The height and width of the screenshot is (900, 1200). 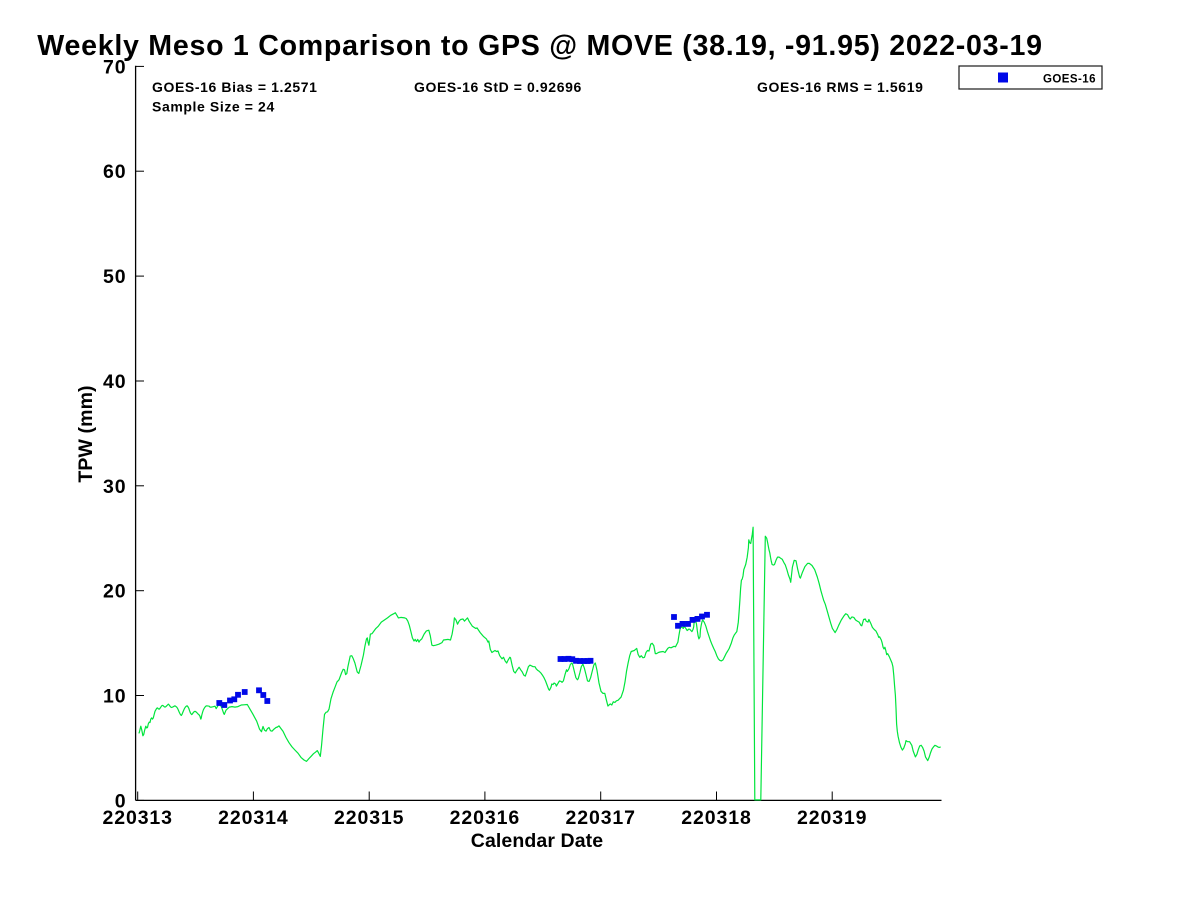 What do you see at coordinates (121, 801) in the screenshot?
I see `svg-text: 0` at bounding box center [121, 801].